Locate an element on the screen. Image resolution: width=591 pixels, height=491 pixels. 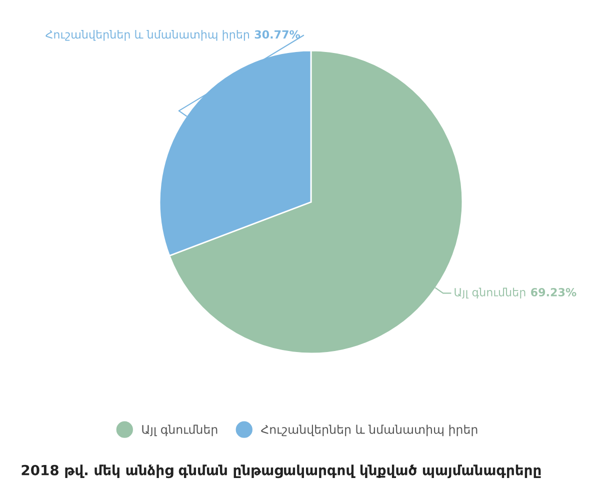
data-label: 69.23% is located at coordinates (553, 292).